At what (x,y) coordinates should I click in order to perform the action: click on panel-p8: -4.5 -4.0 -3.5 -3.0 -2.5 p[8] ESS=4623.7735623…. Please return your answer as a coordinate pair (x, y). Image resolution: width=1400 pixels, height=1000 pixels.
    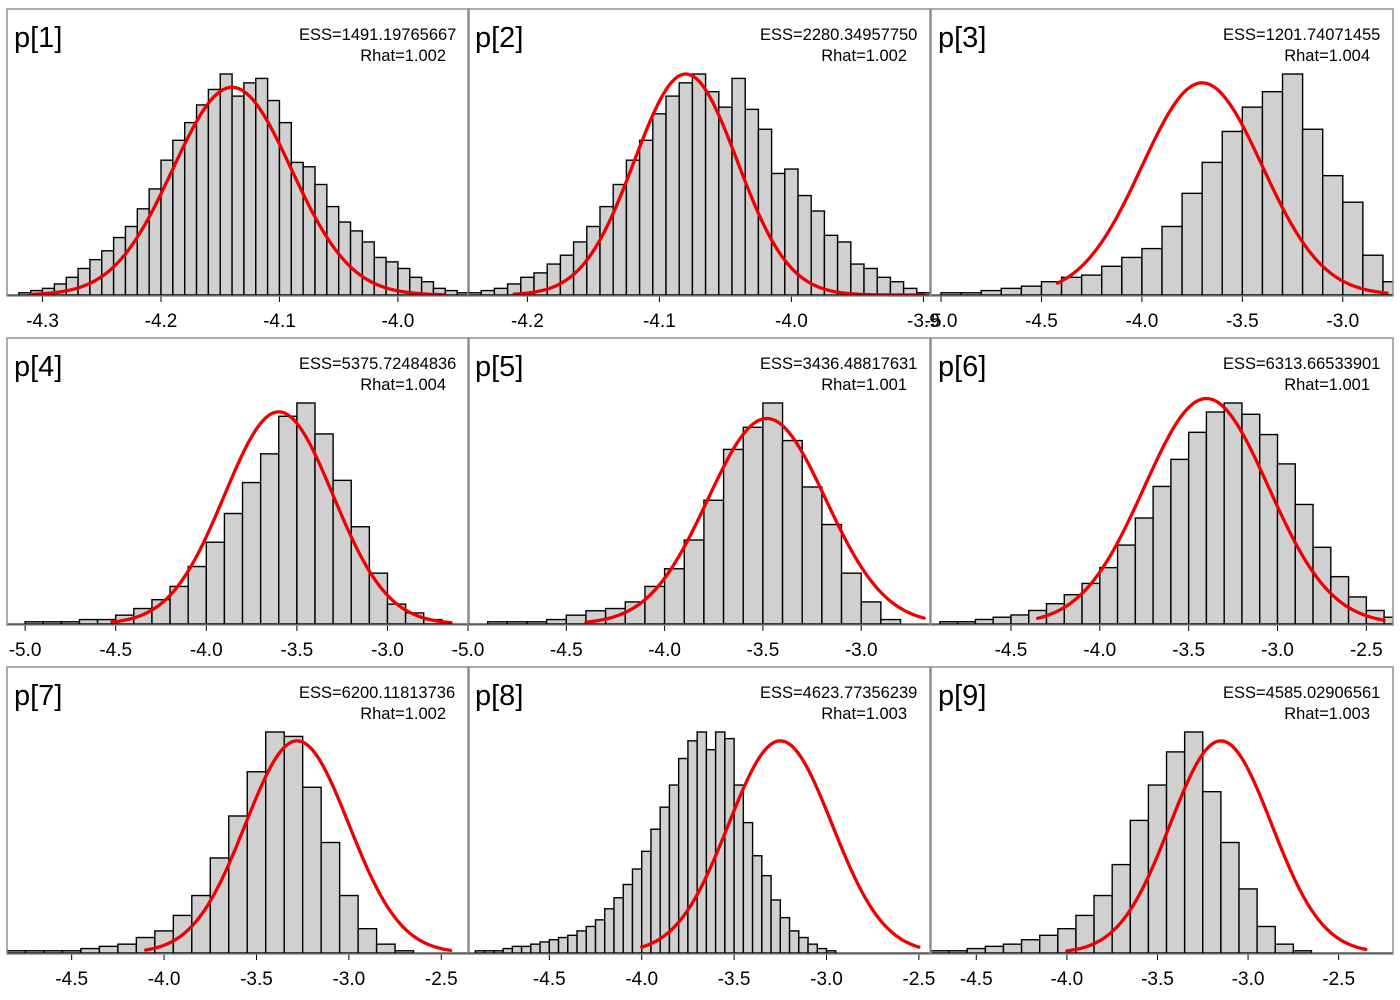
    Looking at the image, I should click on (701, 828).